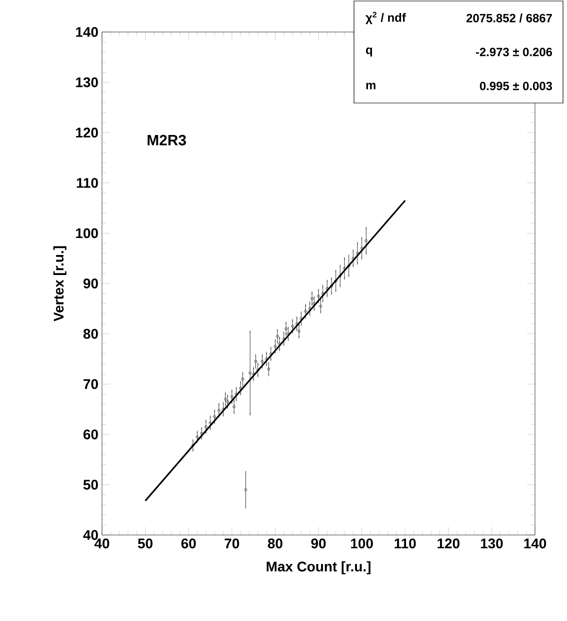 The image size is (567, 621). I want to click on y-tick-label: 50, so click(90, 485).